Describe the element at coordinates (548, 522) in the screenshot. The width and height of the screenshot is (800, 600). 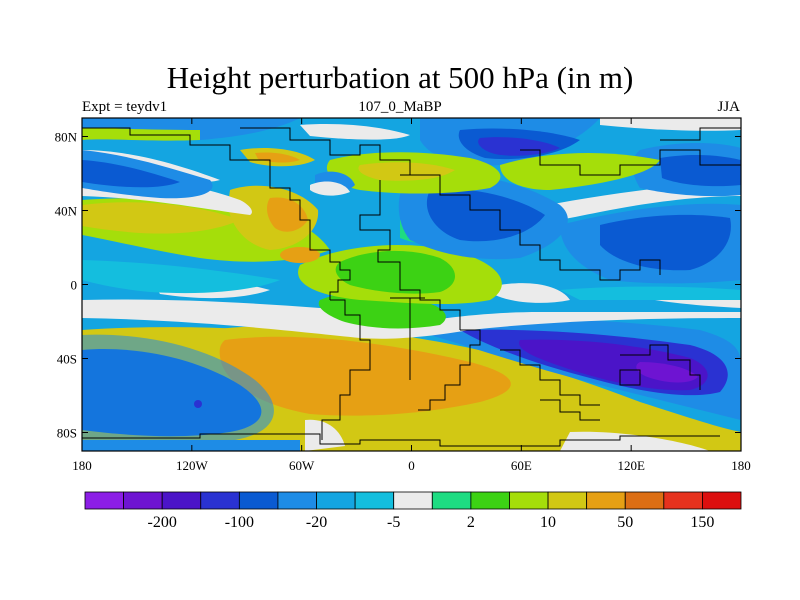
I see `colorbar-label: 10` at that location.